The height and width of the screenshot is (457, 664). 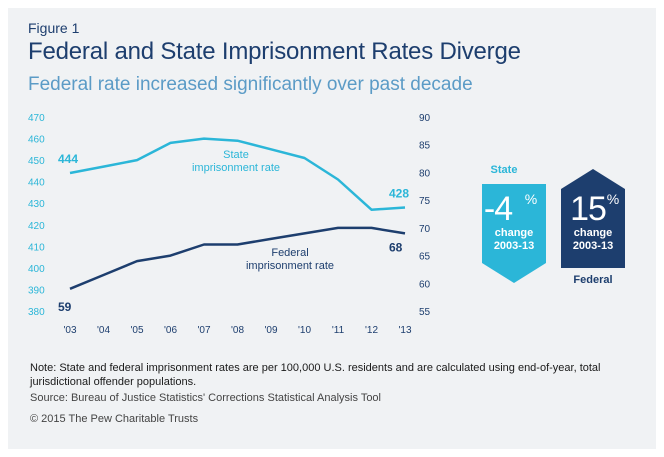 What do you see at coordinates (425, 229) in the screenshot?
I see `right-axis-tick: 70` at bounding box center [425, 229].